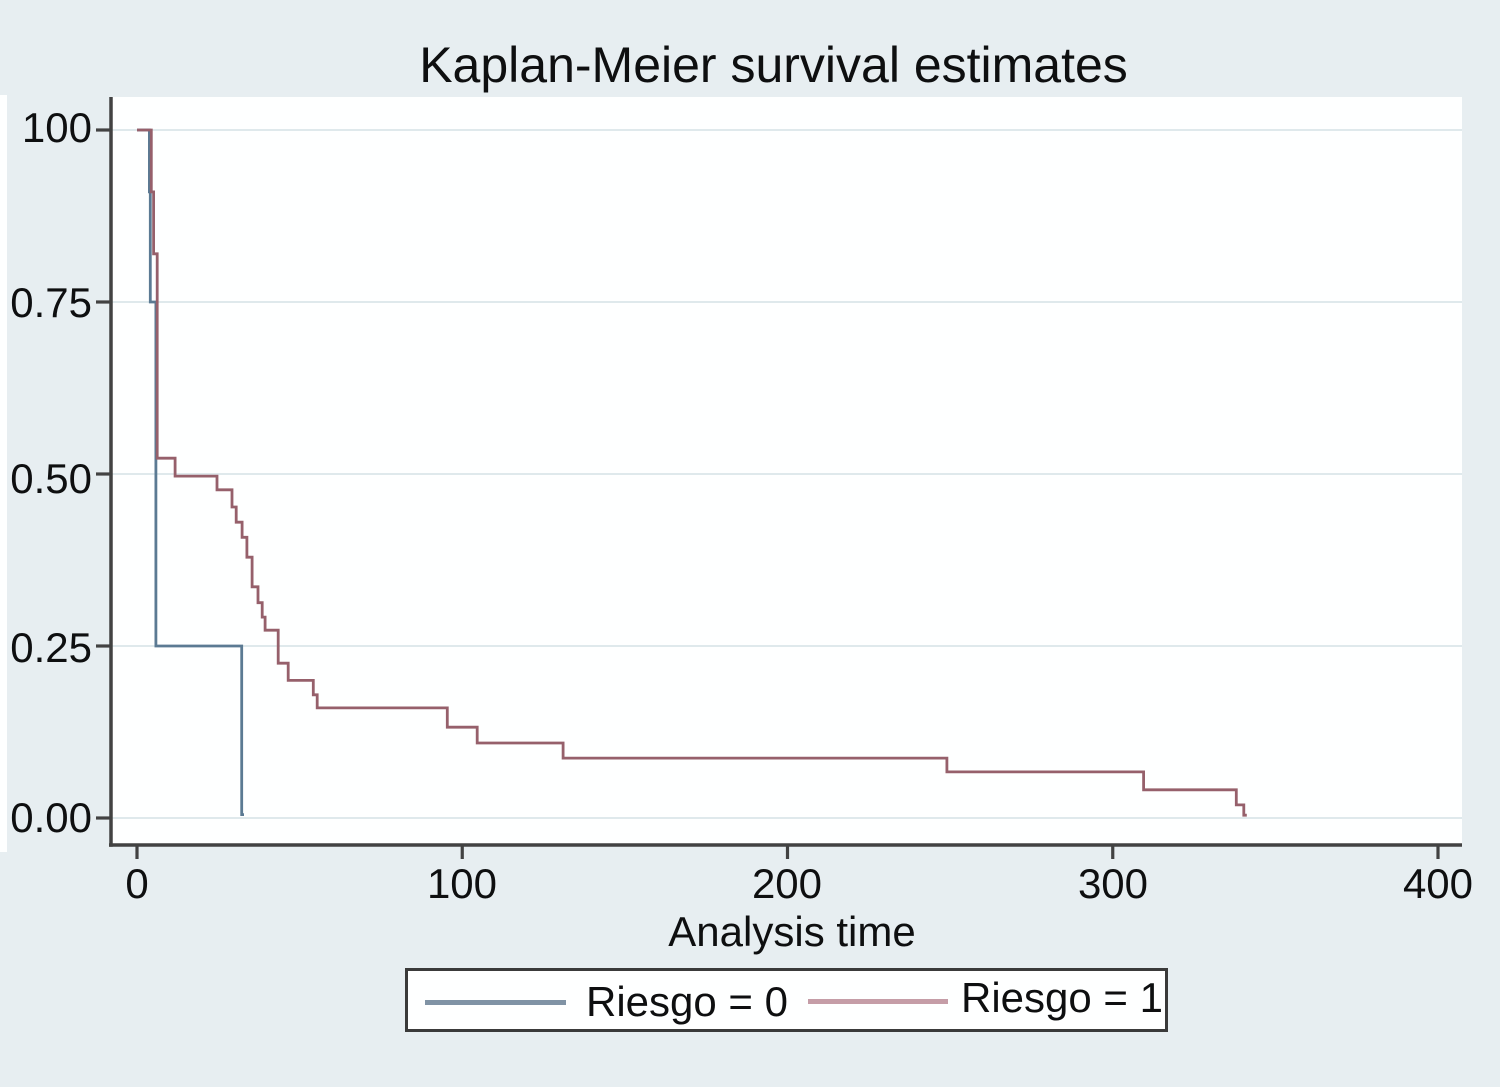  What do you see at coordinates (1062, 997) in the screenshot?
I see `legend-label-riesgo1: Riesgo = 1` at bounding box center [1062, 997].